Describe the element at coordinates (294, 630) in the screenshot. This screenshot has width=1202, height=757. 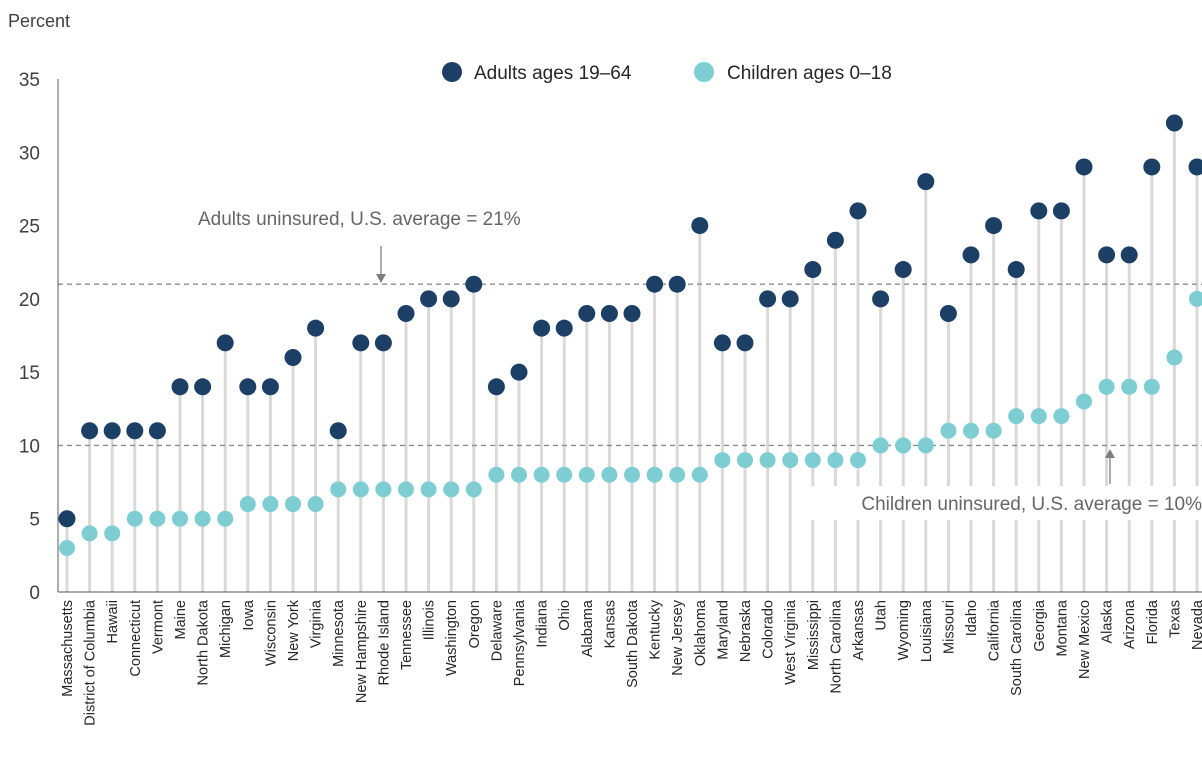
I see `x-tick-label: New York` at that location.